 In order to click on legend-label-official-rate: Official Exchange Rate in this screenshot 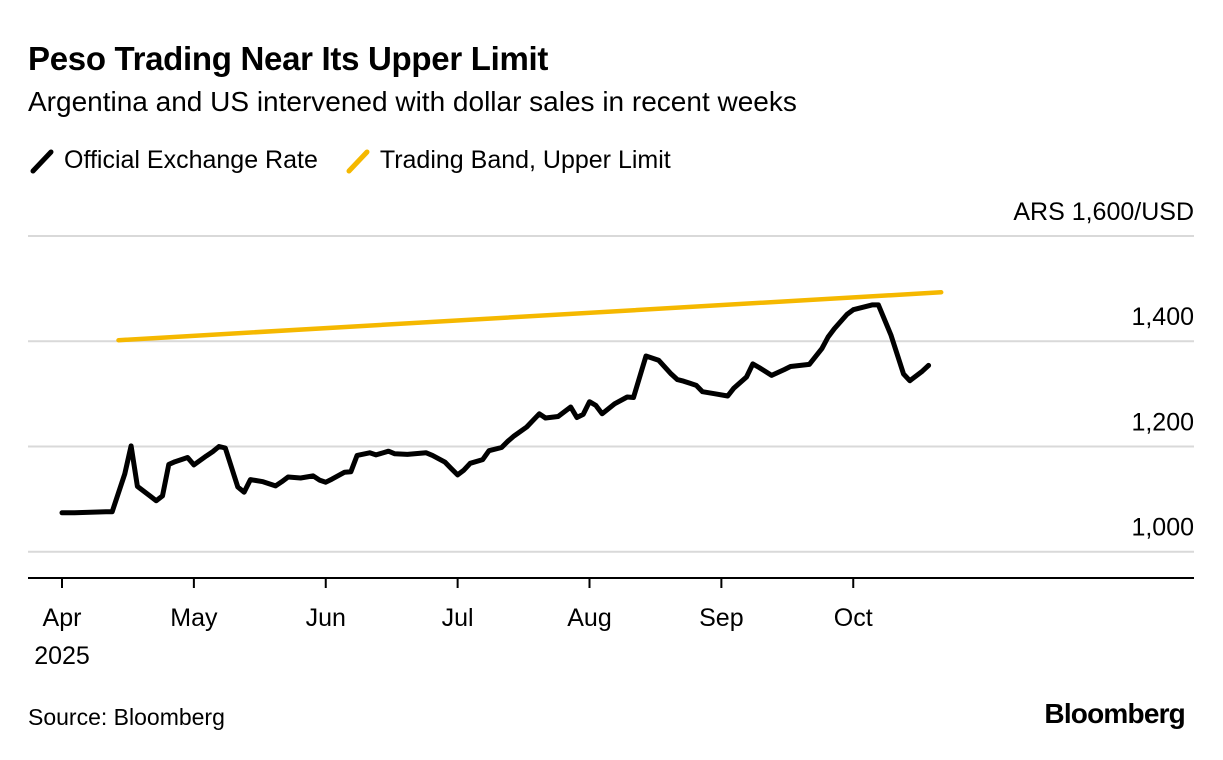, I will do `click(191, 160)`.